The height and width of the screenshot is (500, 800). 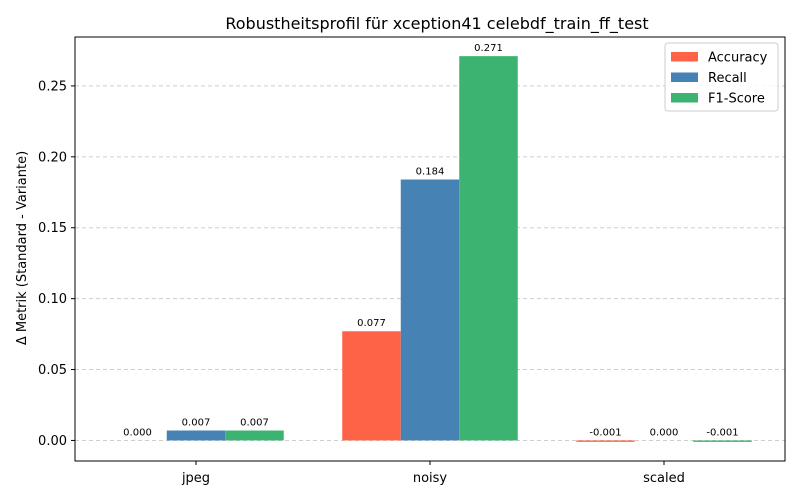 What do you see at coordinates (430, 478) in the screenshot?
I see `x-tick-label: noisy` at bounding box center [430, 478].